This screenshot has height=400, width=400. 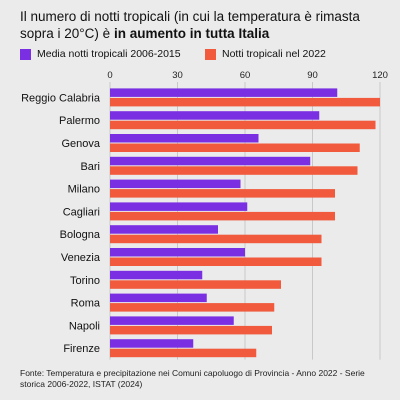 What do you see at coordinates (274, 54) in the screenshot?
I see `legend-label-series-2: Notti tropicali nel 2022` at bounding box center [274, 54].